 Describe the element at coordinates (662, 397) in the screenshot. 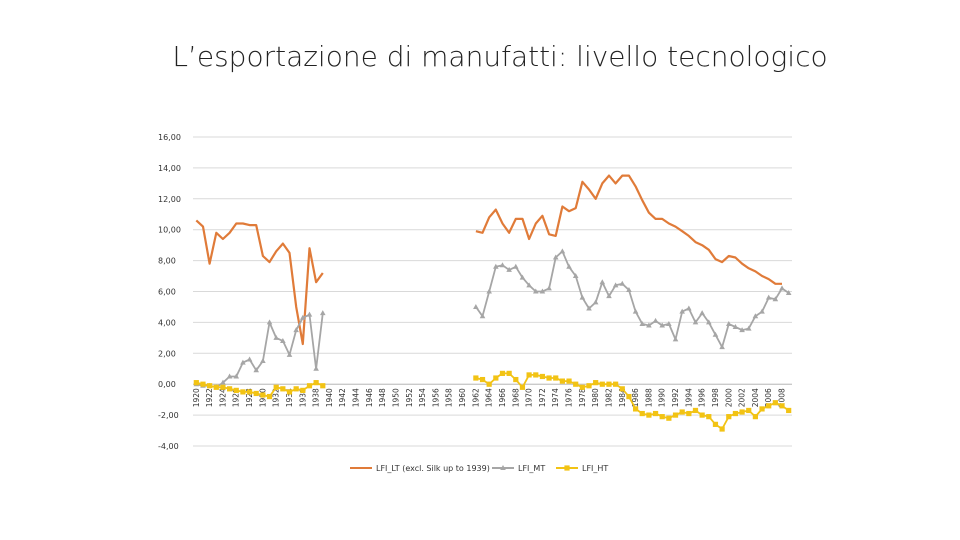

I see `x-tick-label: 1990` at that location.